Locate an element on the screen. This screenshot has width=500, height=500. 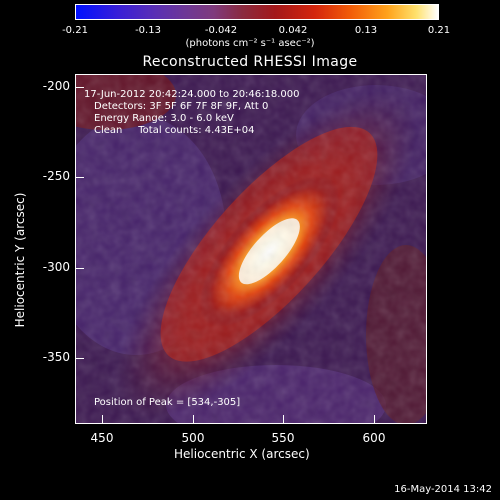
x-tick-label: 600 is located at coordinates (374, 438).